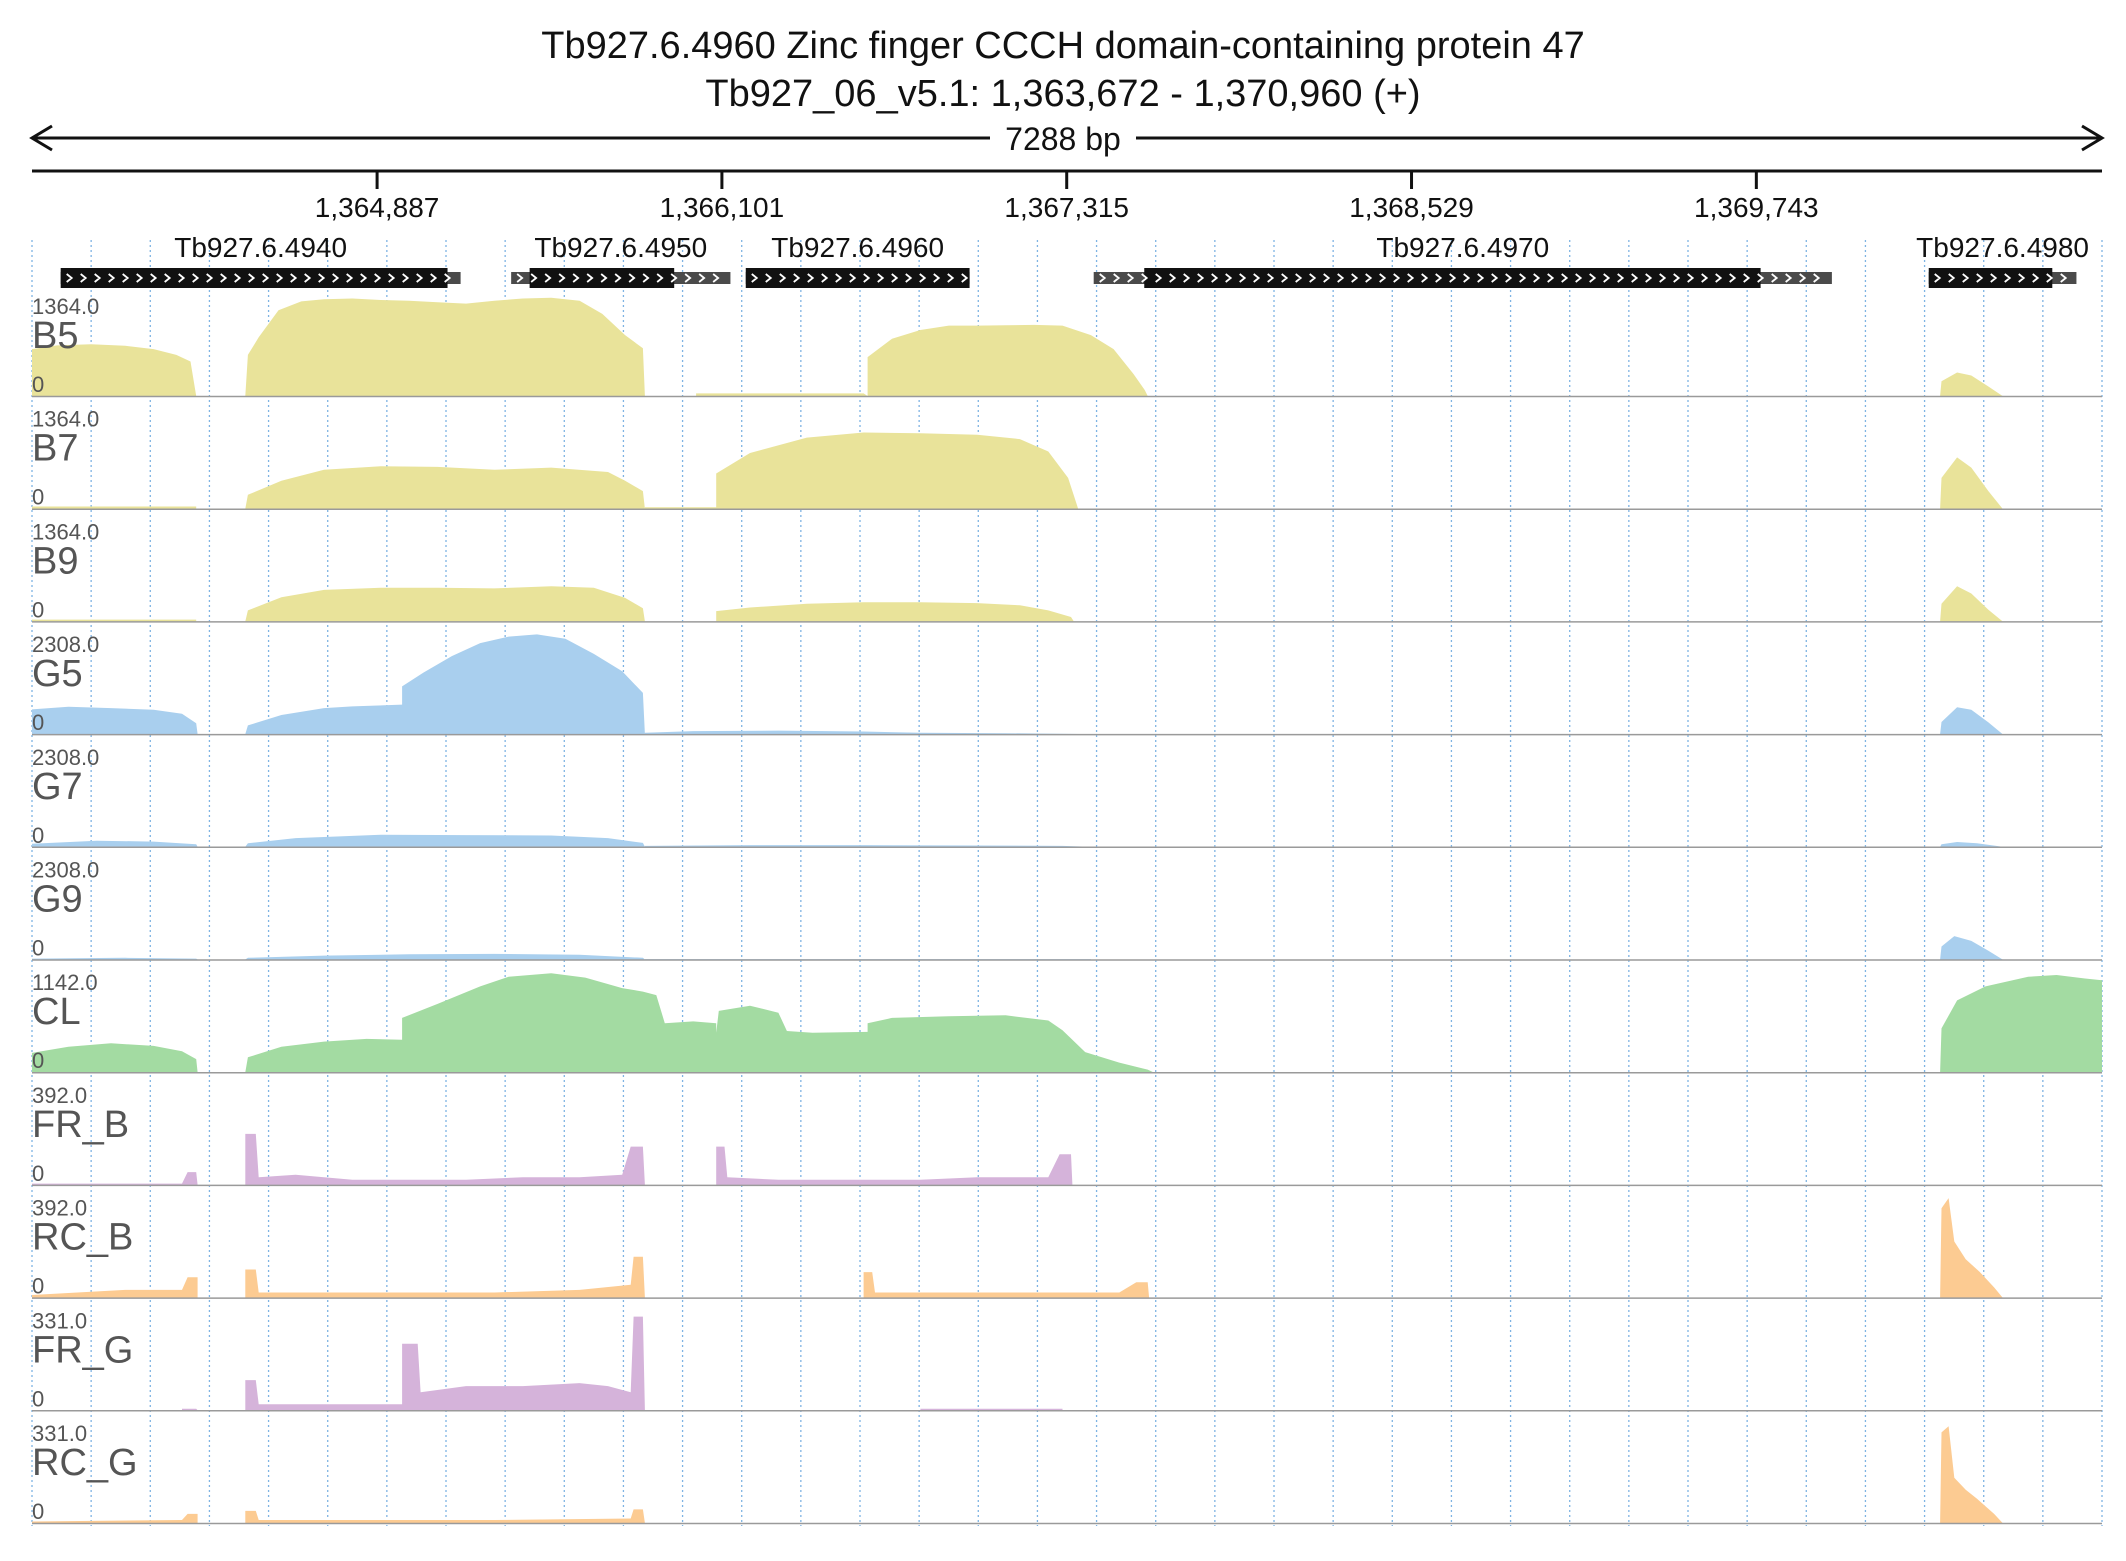 This screenshot has width=2126, height=1561. What do you see at coordinates (1067, 1360) in the screenshot?
I see `track-fr-g: 331.0FR_G 0` at bounding box center [1067, 1360].